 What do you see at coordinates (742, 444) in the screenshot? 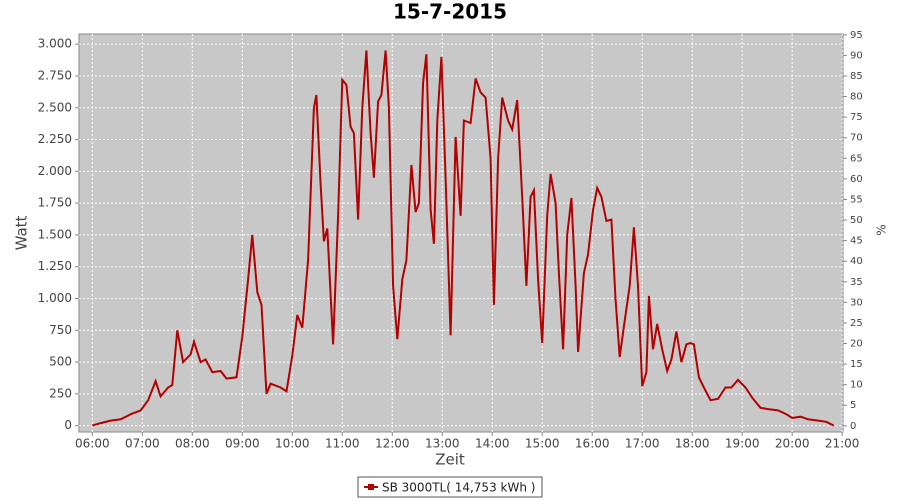
I see `x-tick-label: 19:00` at bounding box center [742, 444].